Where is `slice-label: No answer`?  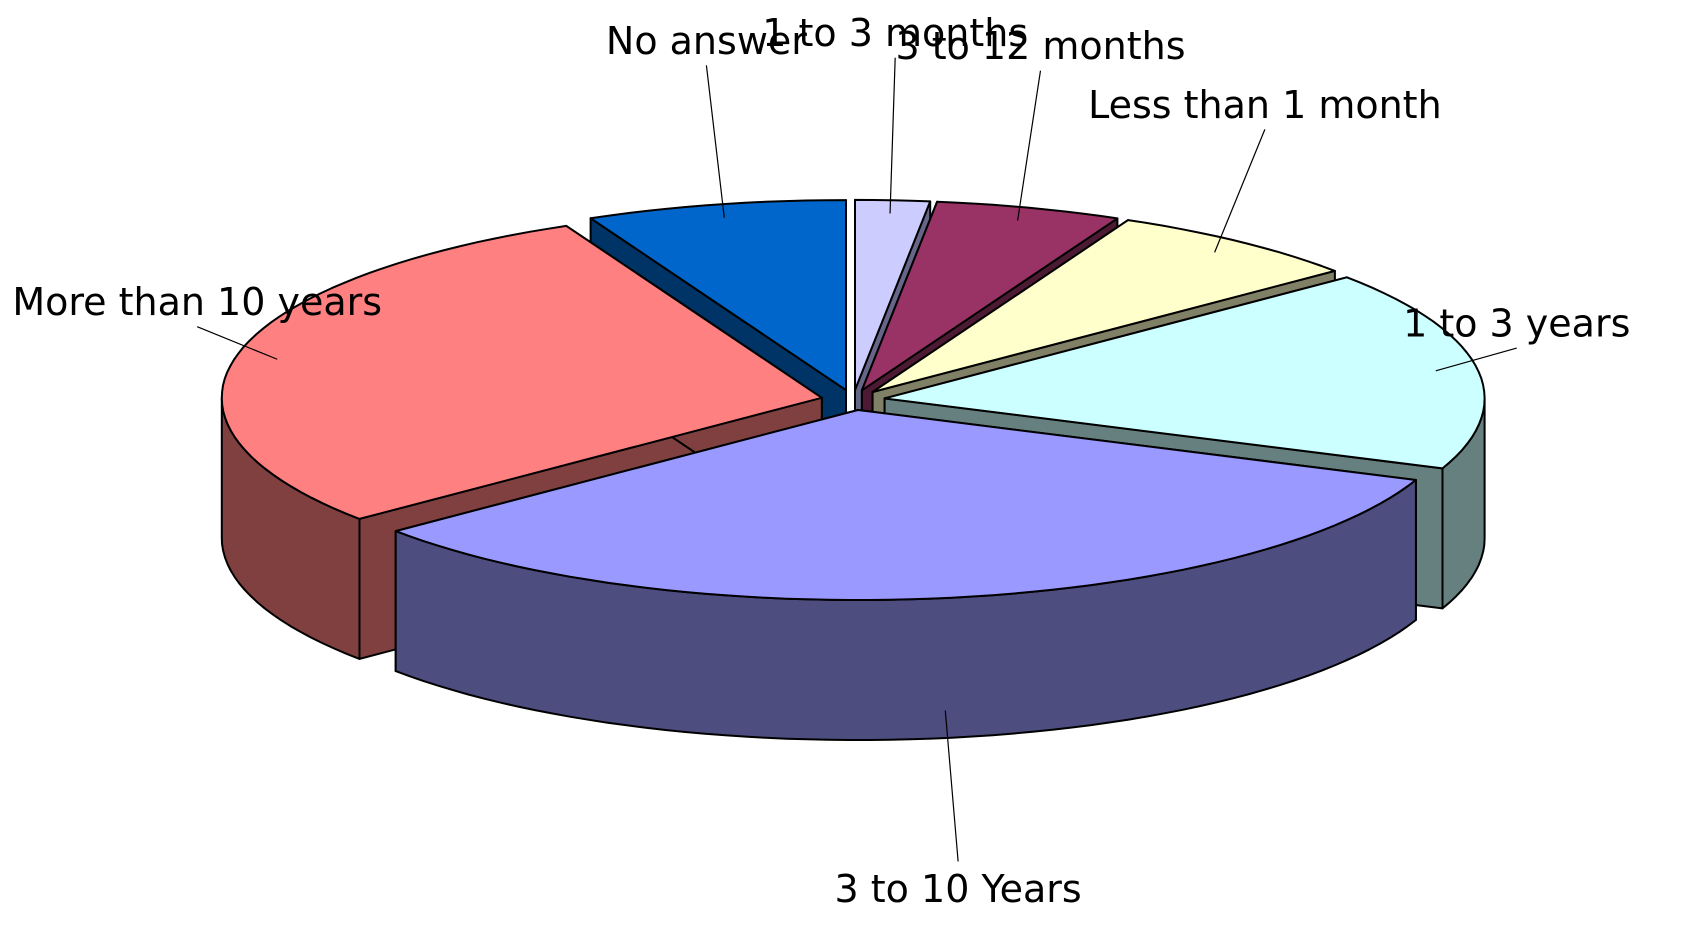
slice-label: No answer is located at coordinates (706, 41).